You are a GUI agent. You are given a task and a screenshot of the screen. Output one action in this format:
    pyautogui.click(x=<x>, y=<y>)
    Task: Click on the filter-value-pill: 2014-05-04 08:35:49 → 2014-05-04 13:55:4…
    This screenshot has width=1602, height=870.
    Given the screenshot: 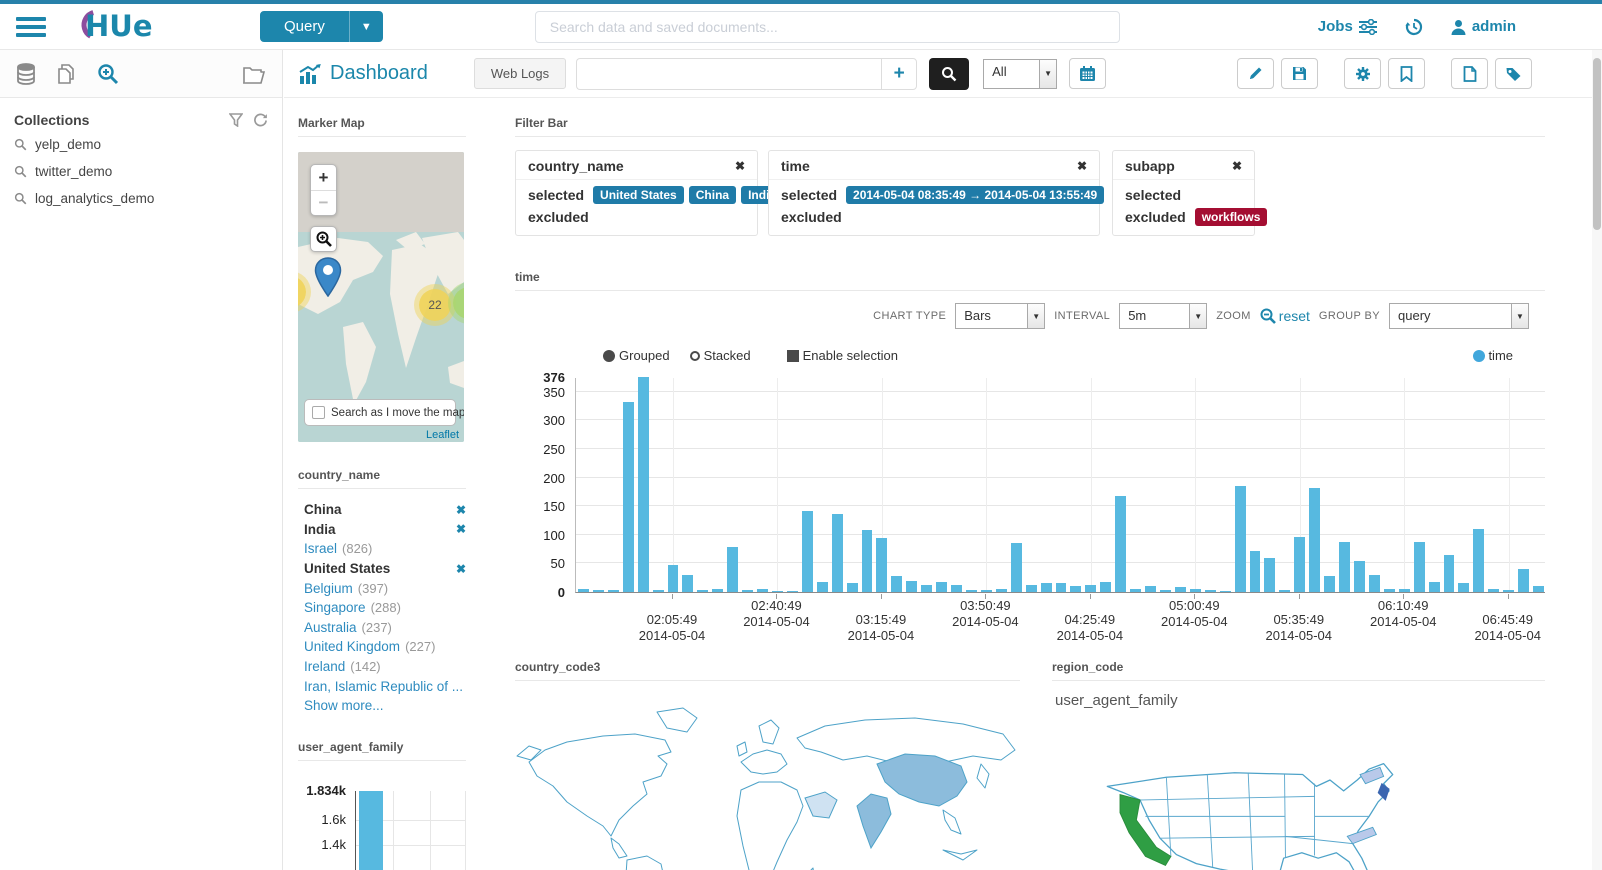 What is the action you would take?
    pyautogui.click(x=975, y=195)
    